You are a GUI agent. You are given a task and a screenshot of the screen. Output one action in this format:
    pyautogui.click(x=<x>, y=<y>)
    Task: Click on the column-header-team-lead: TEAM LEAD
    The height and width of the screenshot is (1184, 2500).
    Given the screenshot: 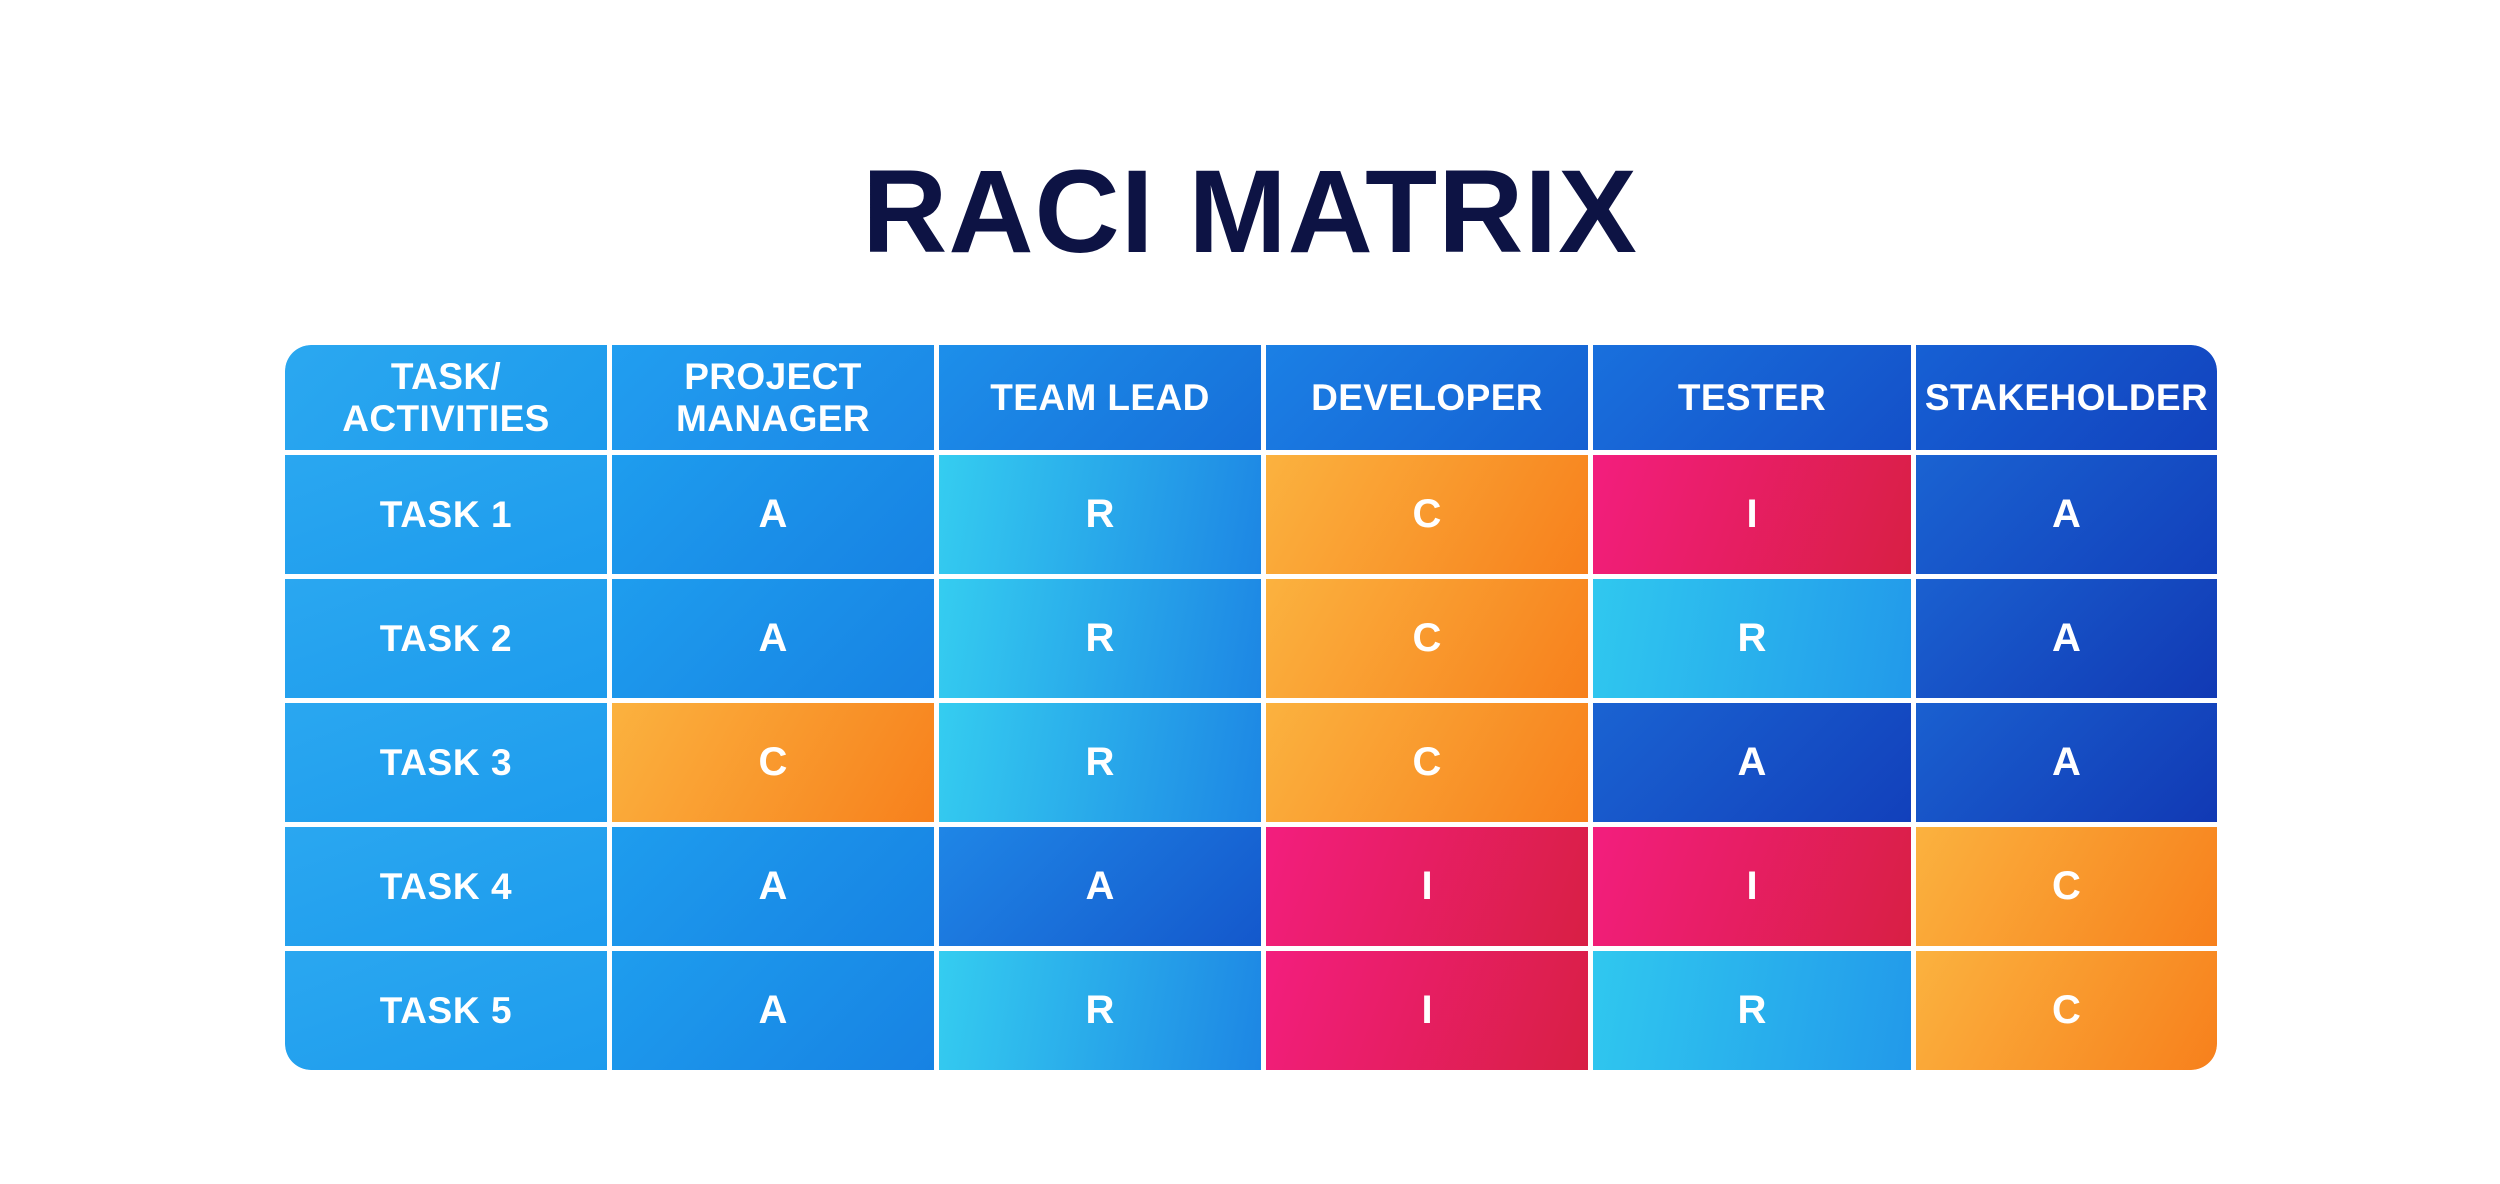 What is the action you would take?
    pyautogui.click(x=1100, y=397)
    